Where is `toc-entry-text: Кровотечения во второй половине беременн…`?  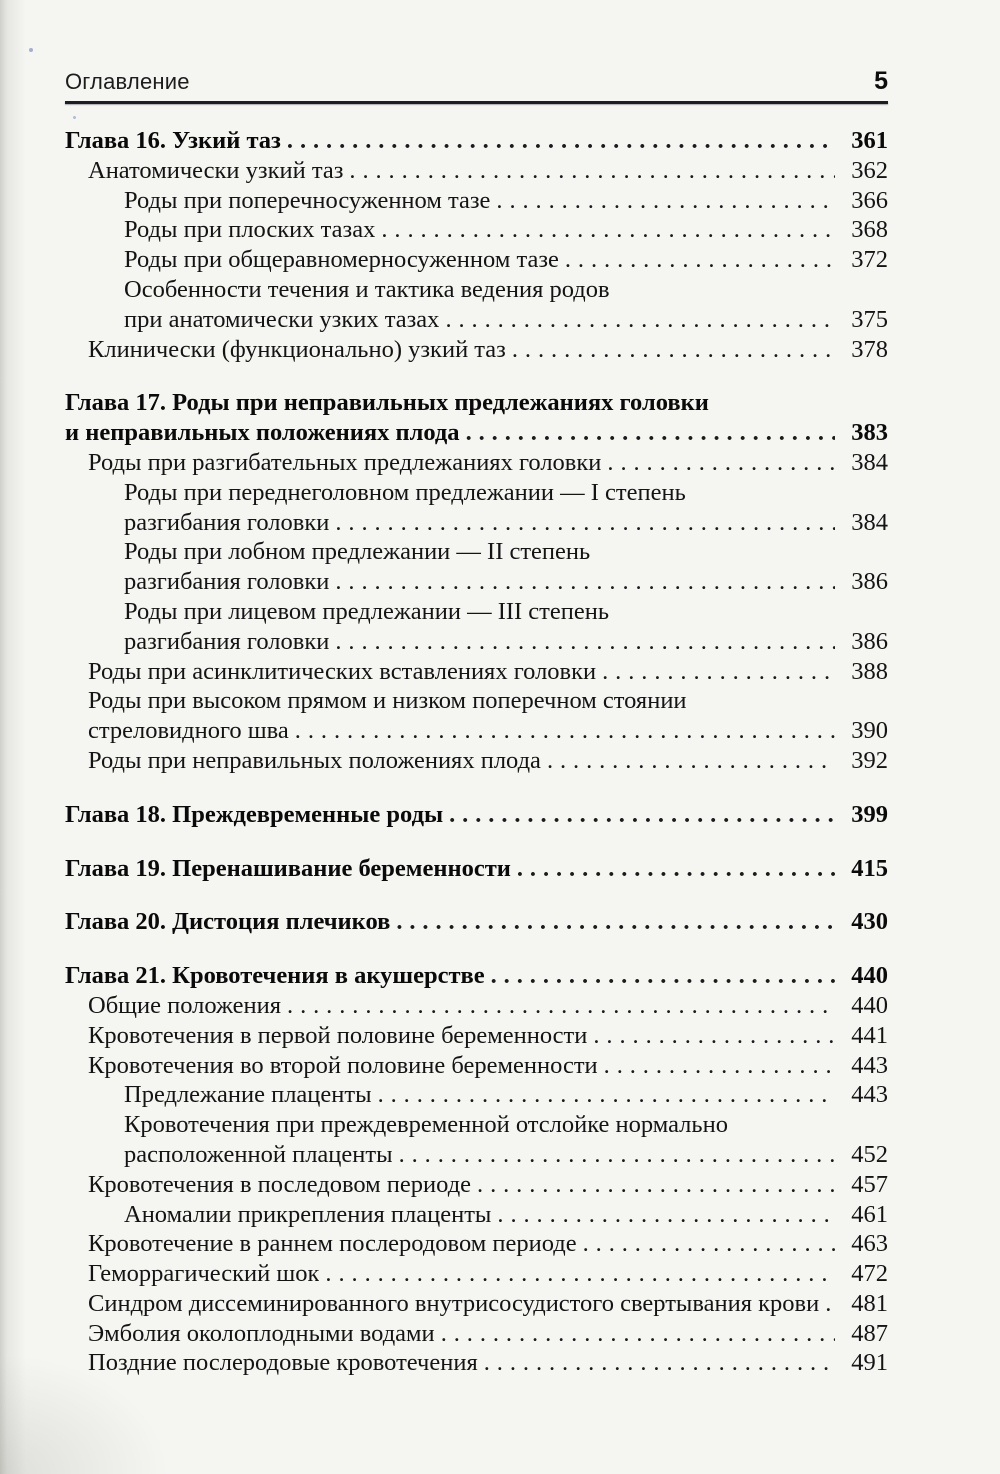
toc-entry-text: Кровотечения во второй половине беременн… is located at coordinates (343, 1065).